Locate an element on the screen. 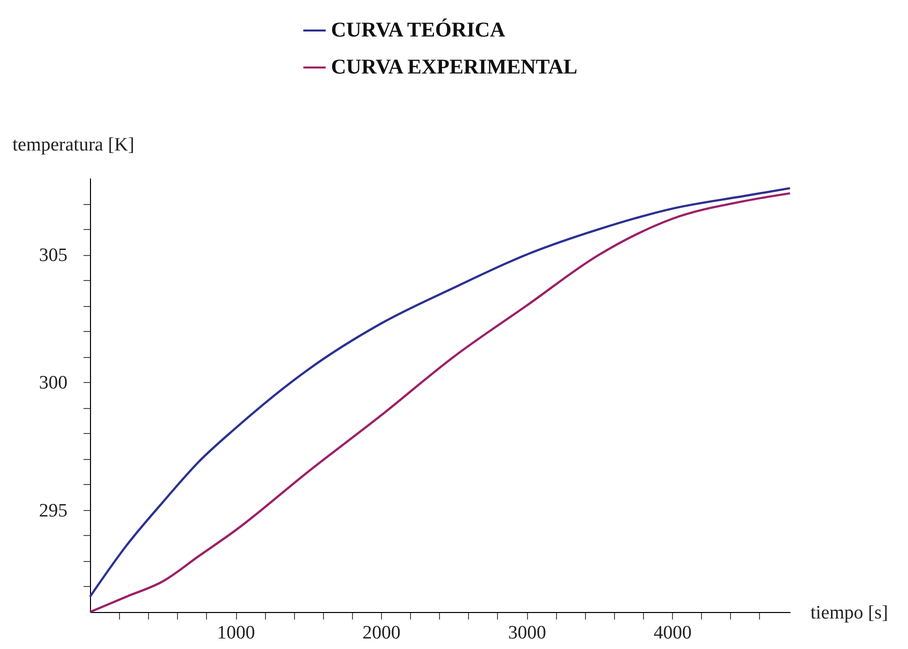  x-tick-label: 4000 is located at coordinates (673, 633).